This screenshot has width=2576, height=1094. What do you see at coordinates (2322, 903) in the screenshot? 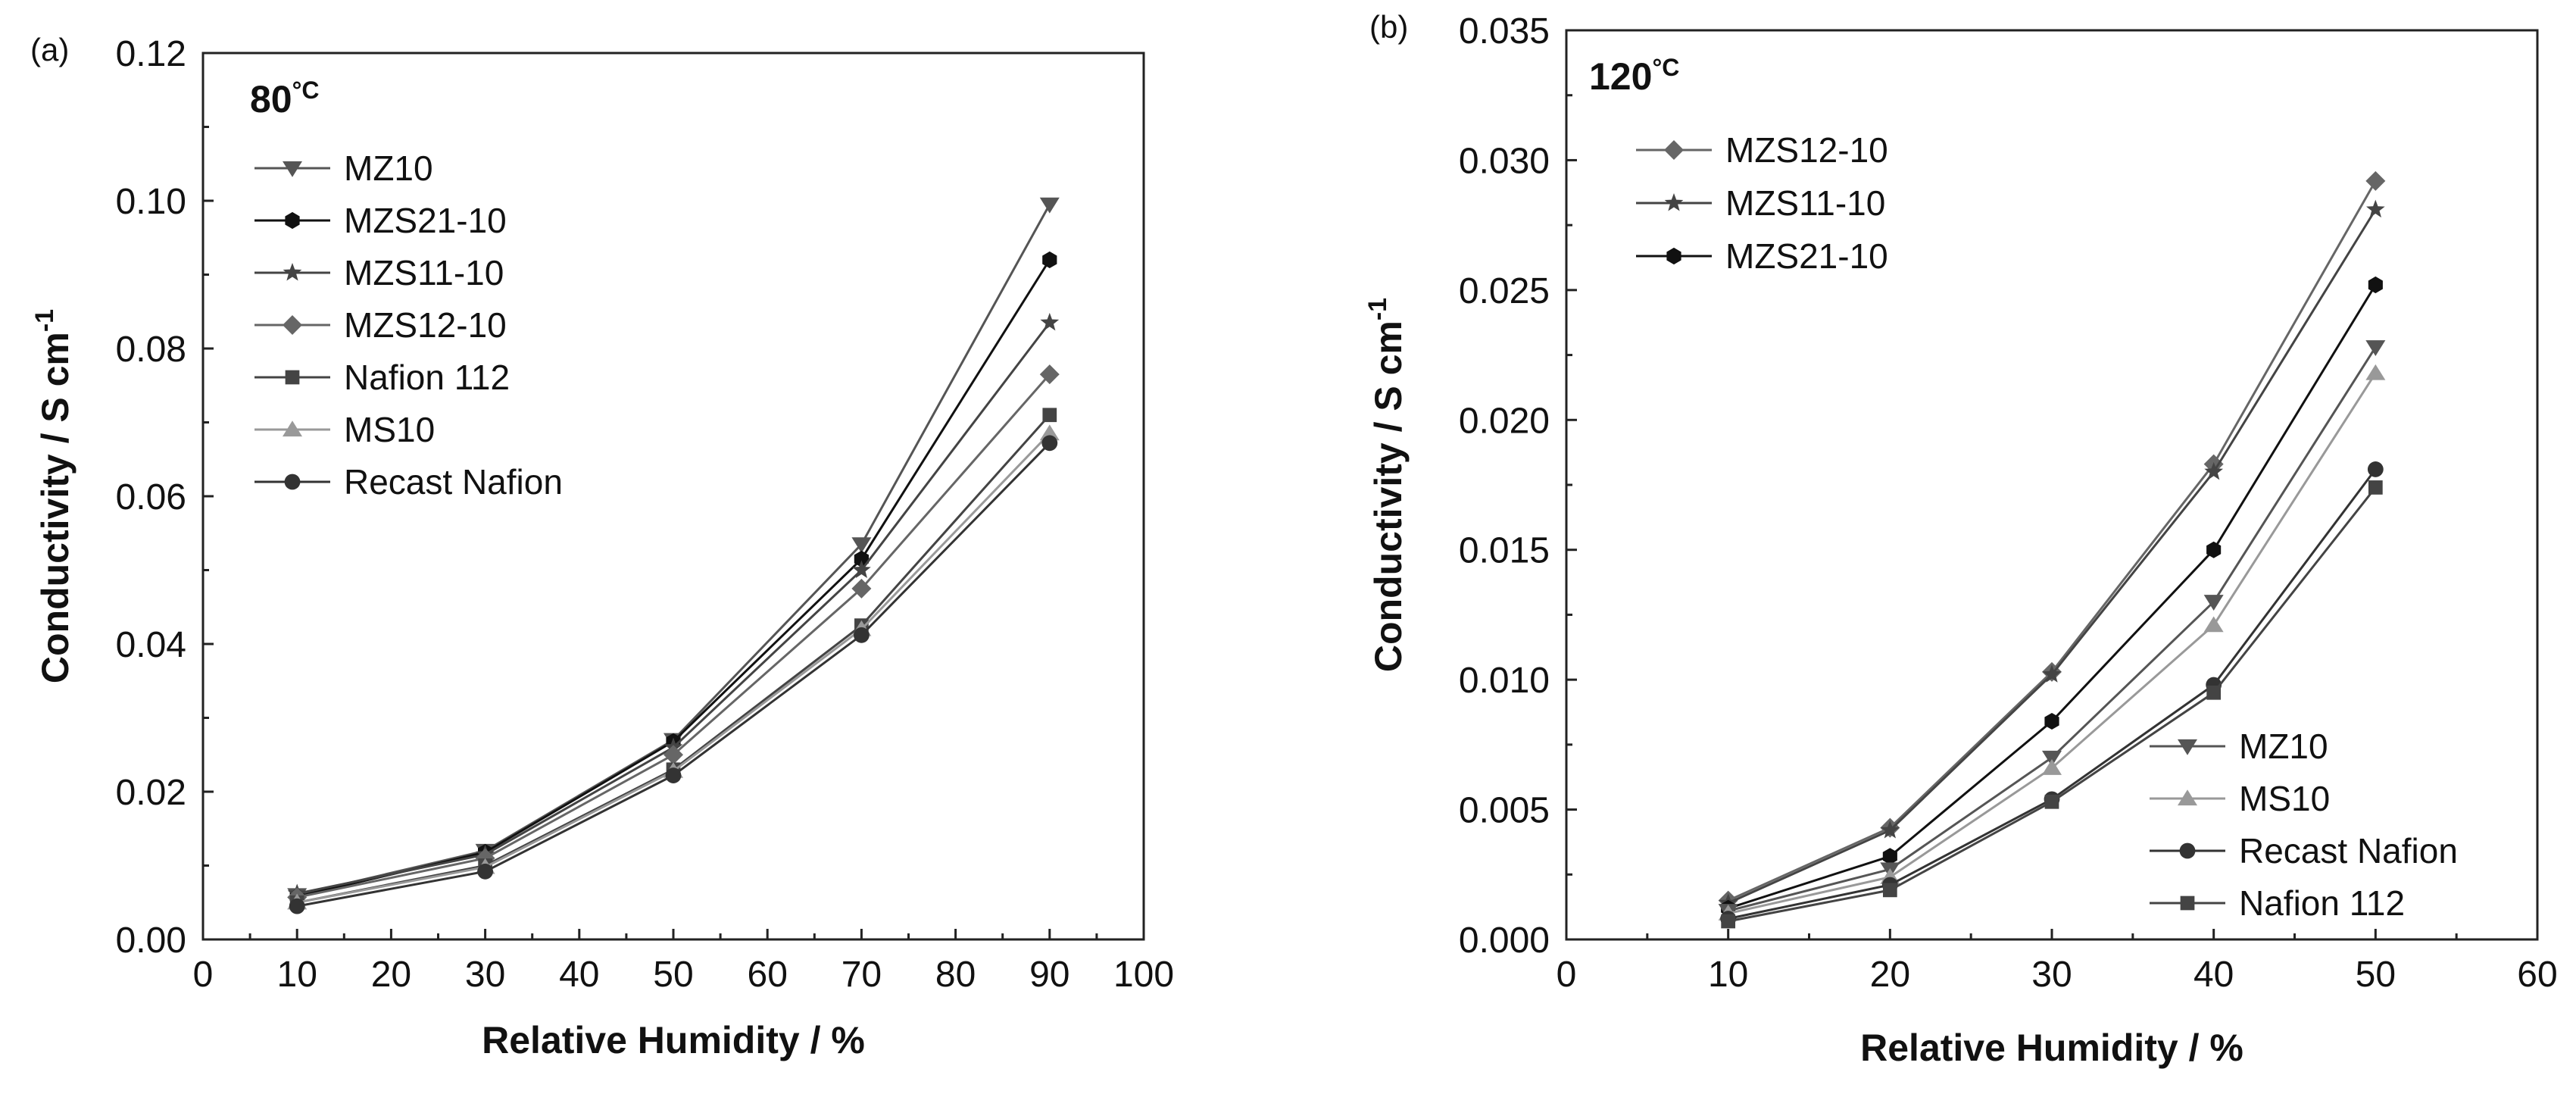
I see `panel-b-legend-label: Nafion 112` at bounding box center [2322, 903].